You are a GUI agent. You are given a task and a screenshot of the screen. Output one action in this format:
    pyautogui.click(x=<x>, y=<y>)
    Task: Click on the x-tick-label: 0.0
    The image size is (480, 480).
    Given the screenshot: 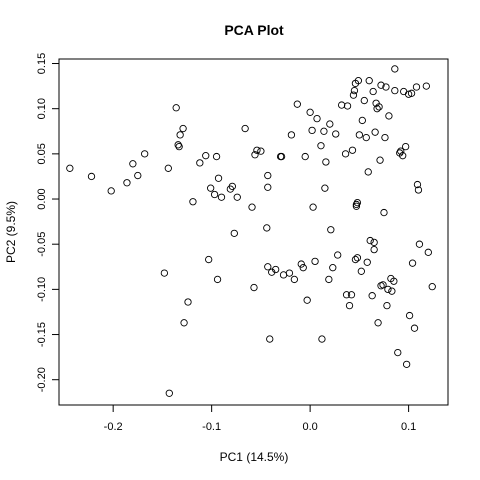 What is the action you would take?
    pyautogui.click(x=309, y=427)
    